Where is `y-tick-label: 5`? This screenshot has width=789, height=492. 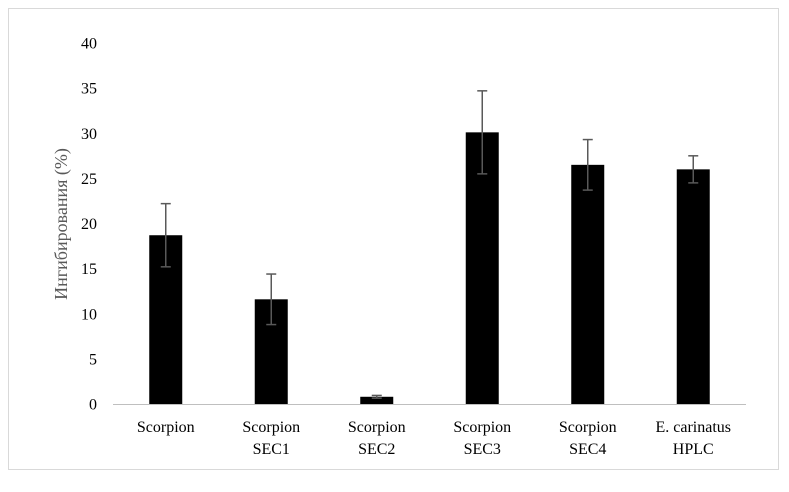 y-tick-label: 5 is located at coordinates (93, 359).